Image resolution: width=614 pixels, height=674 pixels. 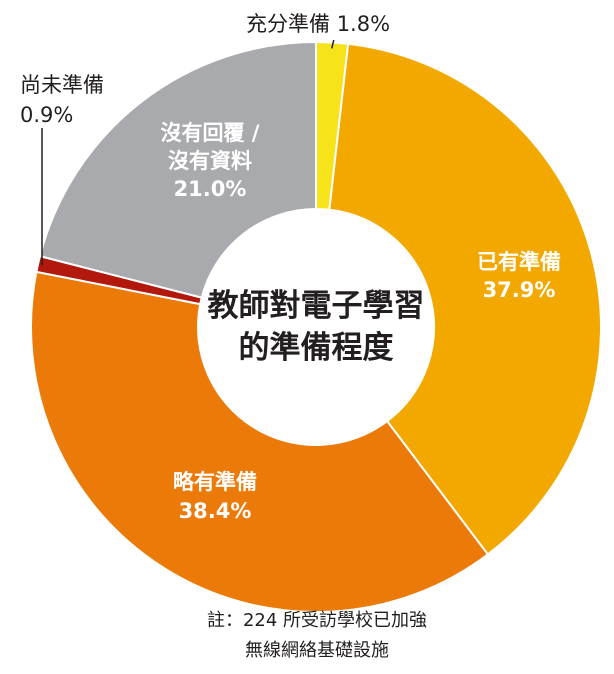 What do you see at coordinates (317, 650) in the screenshot?
I see `footnote-line-2: 無線網絡基礎設施` at bounding box center [317, 650].